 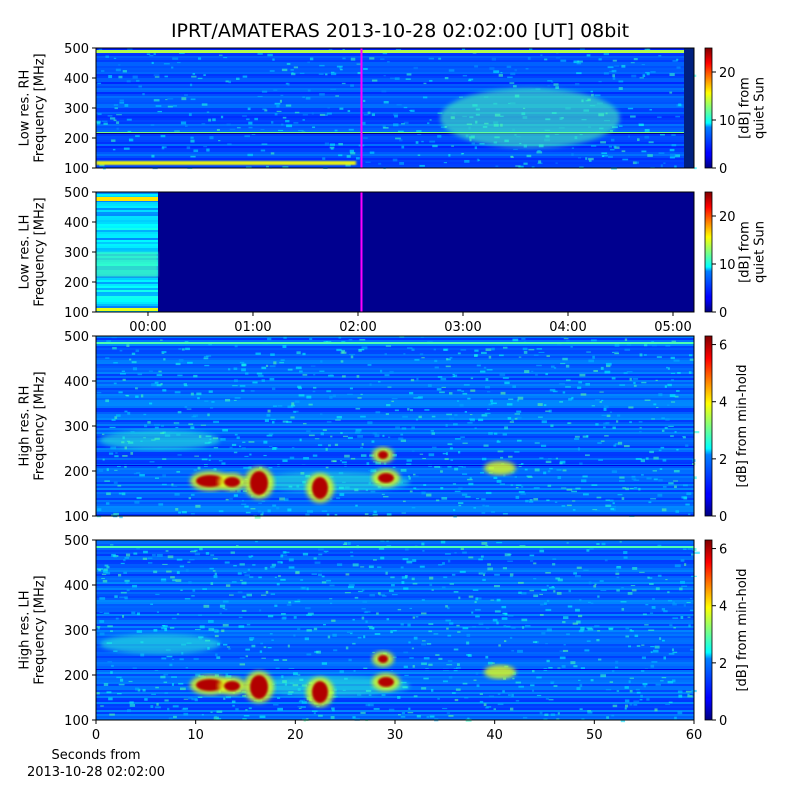 What do you see at coordinates (462, 327) in the screenshot?
I see `x-tick-label: 03:00` at bounding box center [462, 327].